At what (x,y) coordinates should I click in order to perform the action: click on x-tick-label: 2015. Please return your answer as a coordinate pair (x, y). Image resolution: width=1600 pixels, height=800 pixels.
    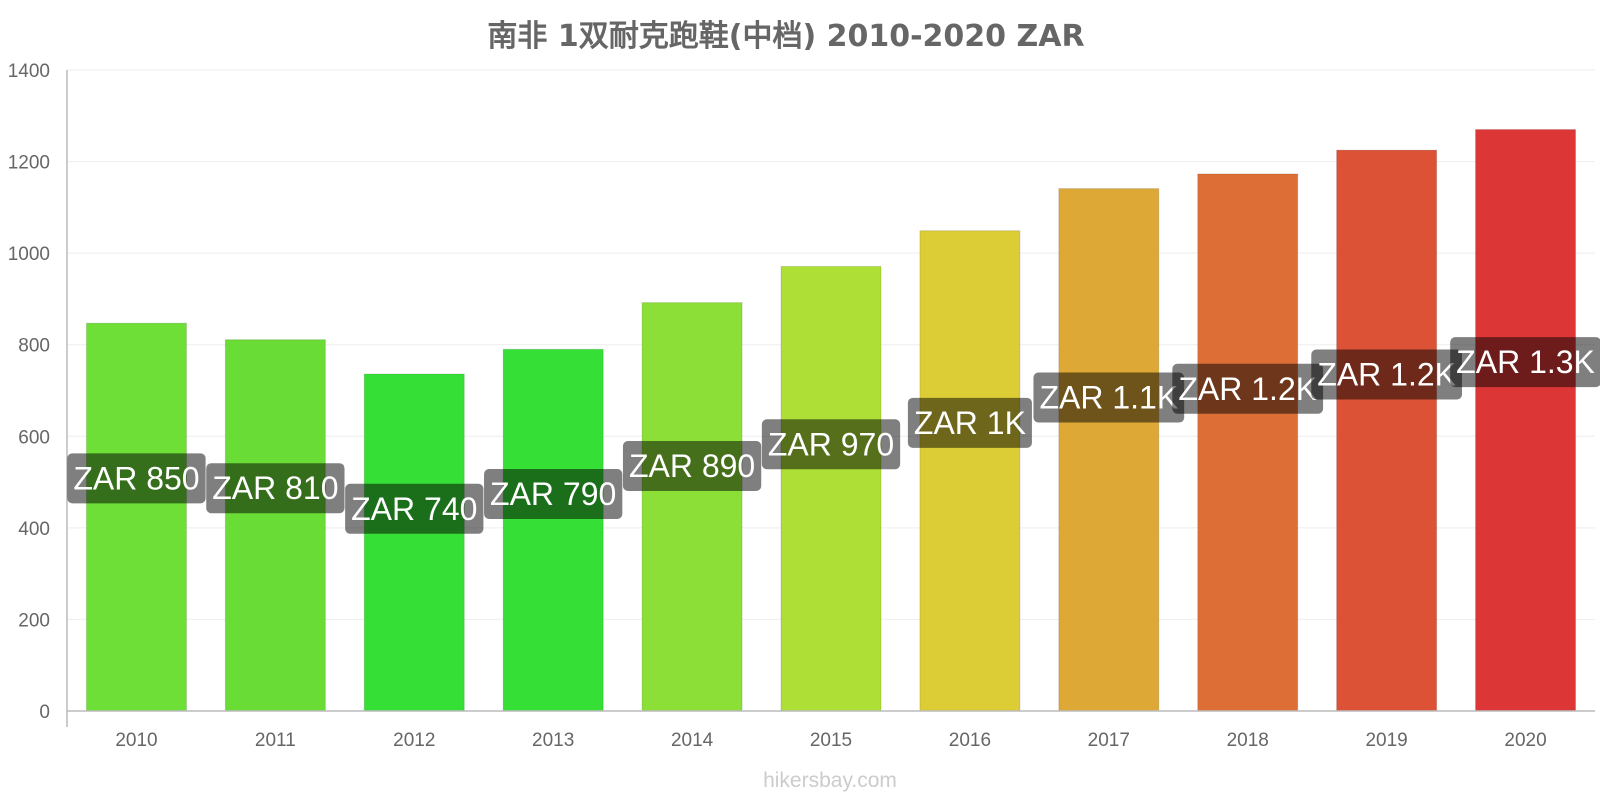
    Looking at the image, I should click on (831, 740).